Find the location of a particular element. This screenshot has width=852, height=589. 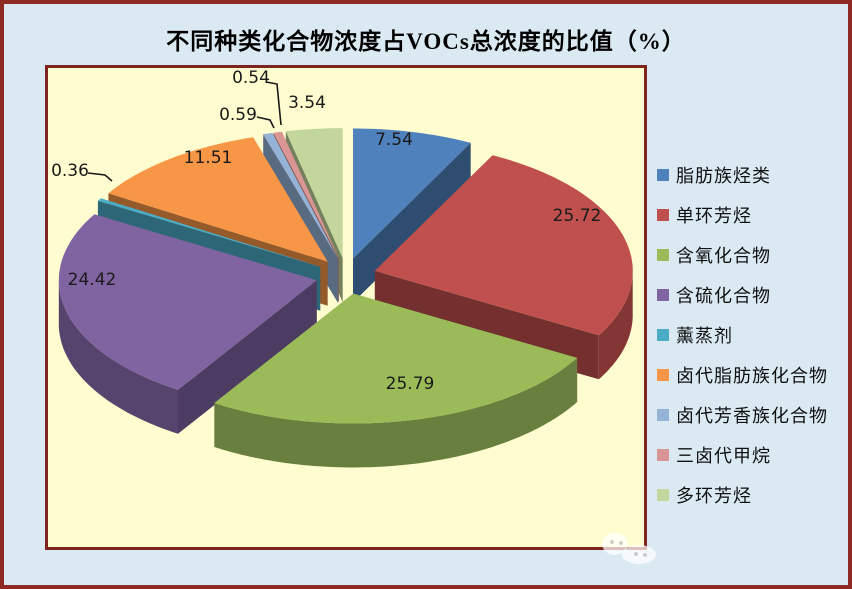

legend-item-3: 含硫化合物 is located at coordinates (742, 295).